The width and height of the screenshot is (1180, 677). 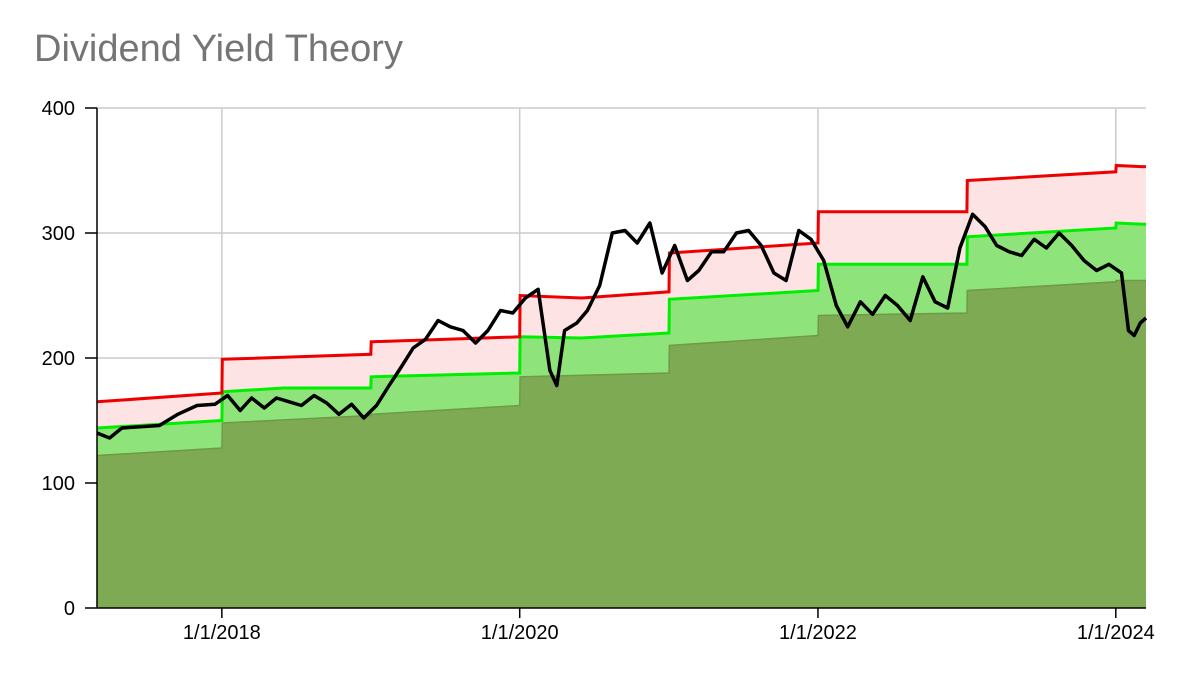 What do you see at coordinates (58, 234) in the screenshot?
I see `y-tick-label: 300` at bounding box center [58, 234].